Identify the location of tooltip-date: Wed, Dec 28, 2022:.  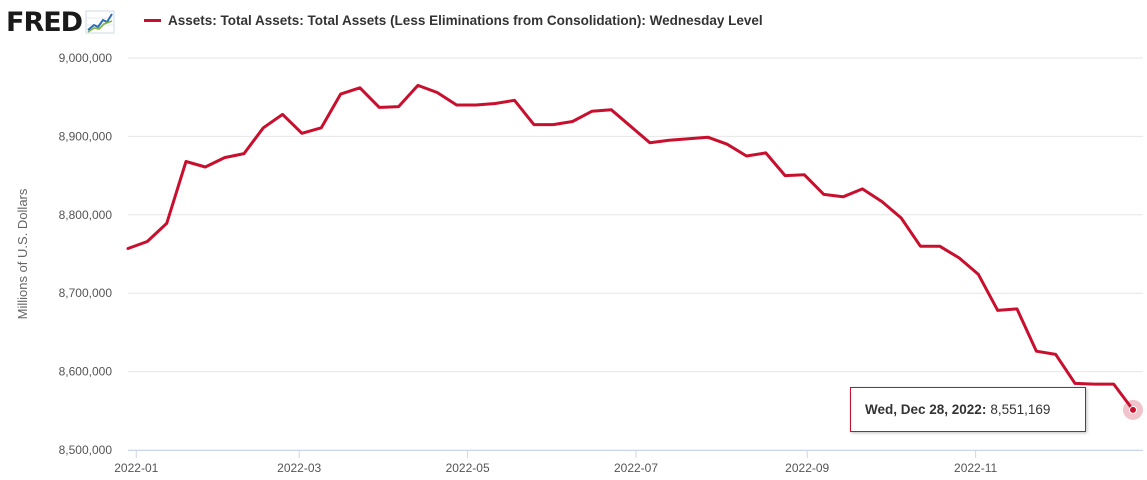
(926, 409).